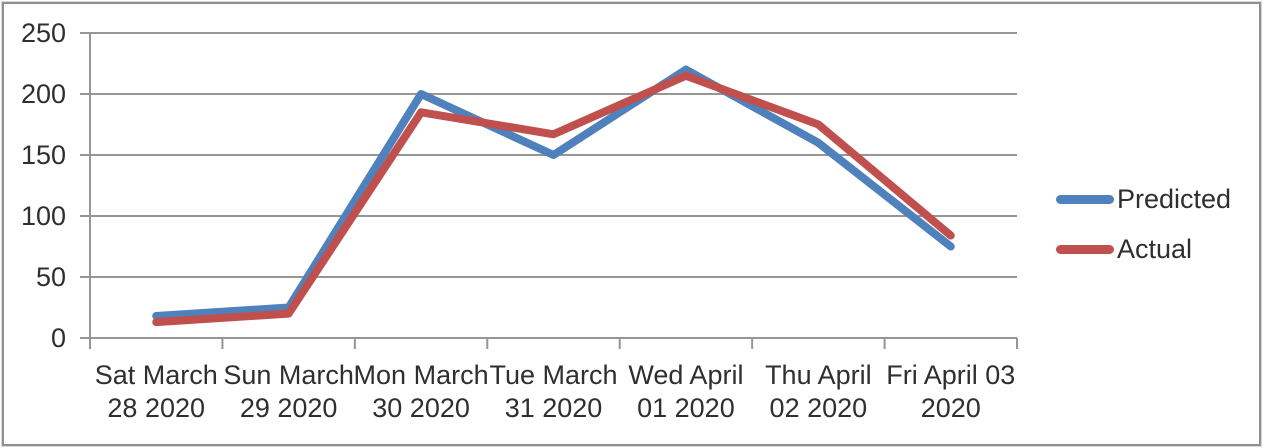 The height and width of the screenshot is (448, 1263). Describe the element at coordinates (58, 338) in the screenshot. I see `y-tick-label-0: 0` at that location.